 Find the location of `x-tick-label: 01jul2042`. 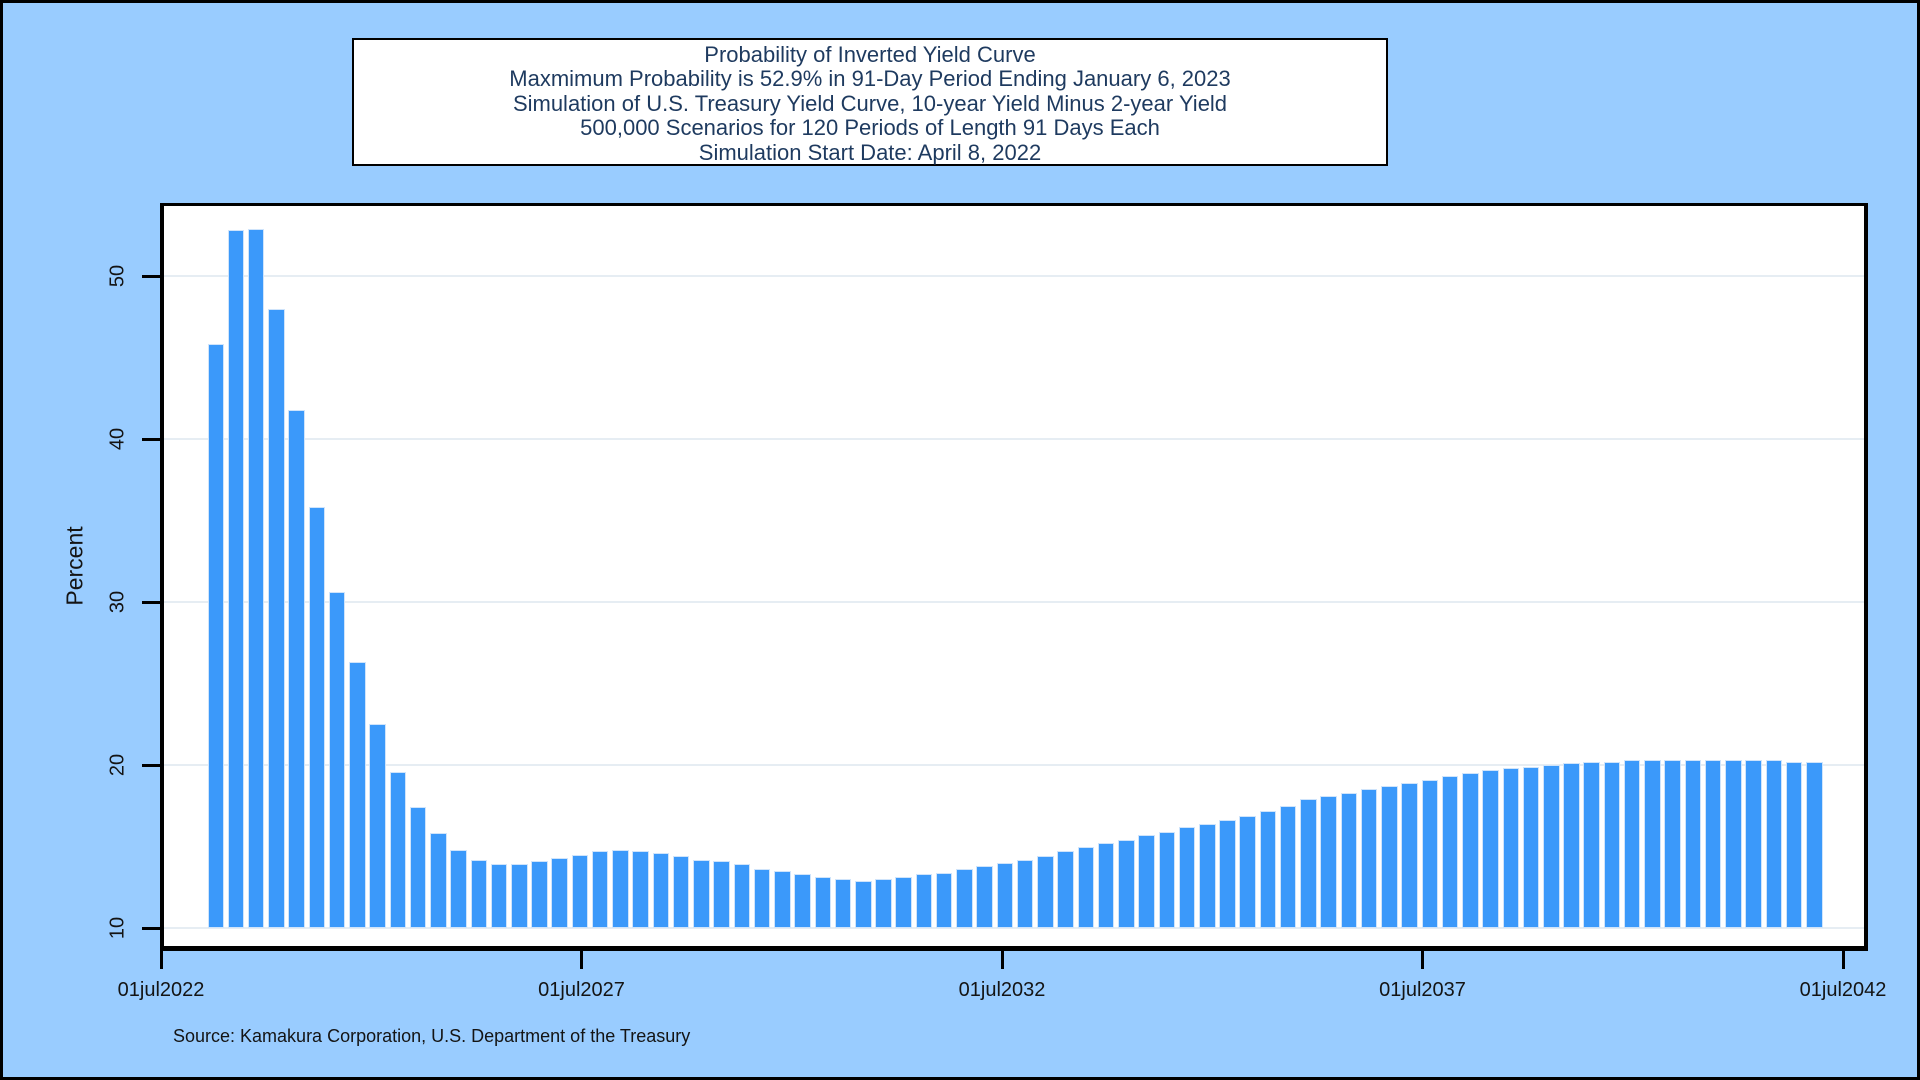

x-tick-label: 01jul2042 is located at coordinates (1843, 990).